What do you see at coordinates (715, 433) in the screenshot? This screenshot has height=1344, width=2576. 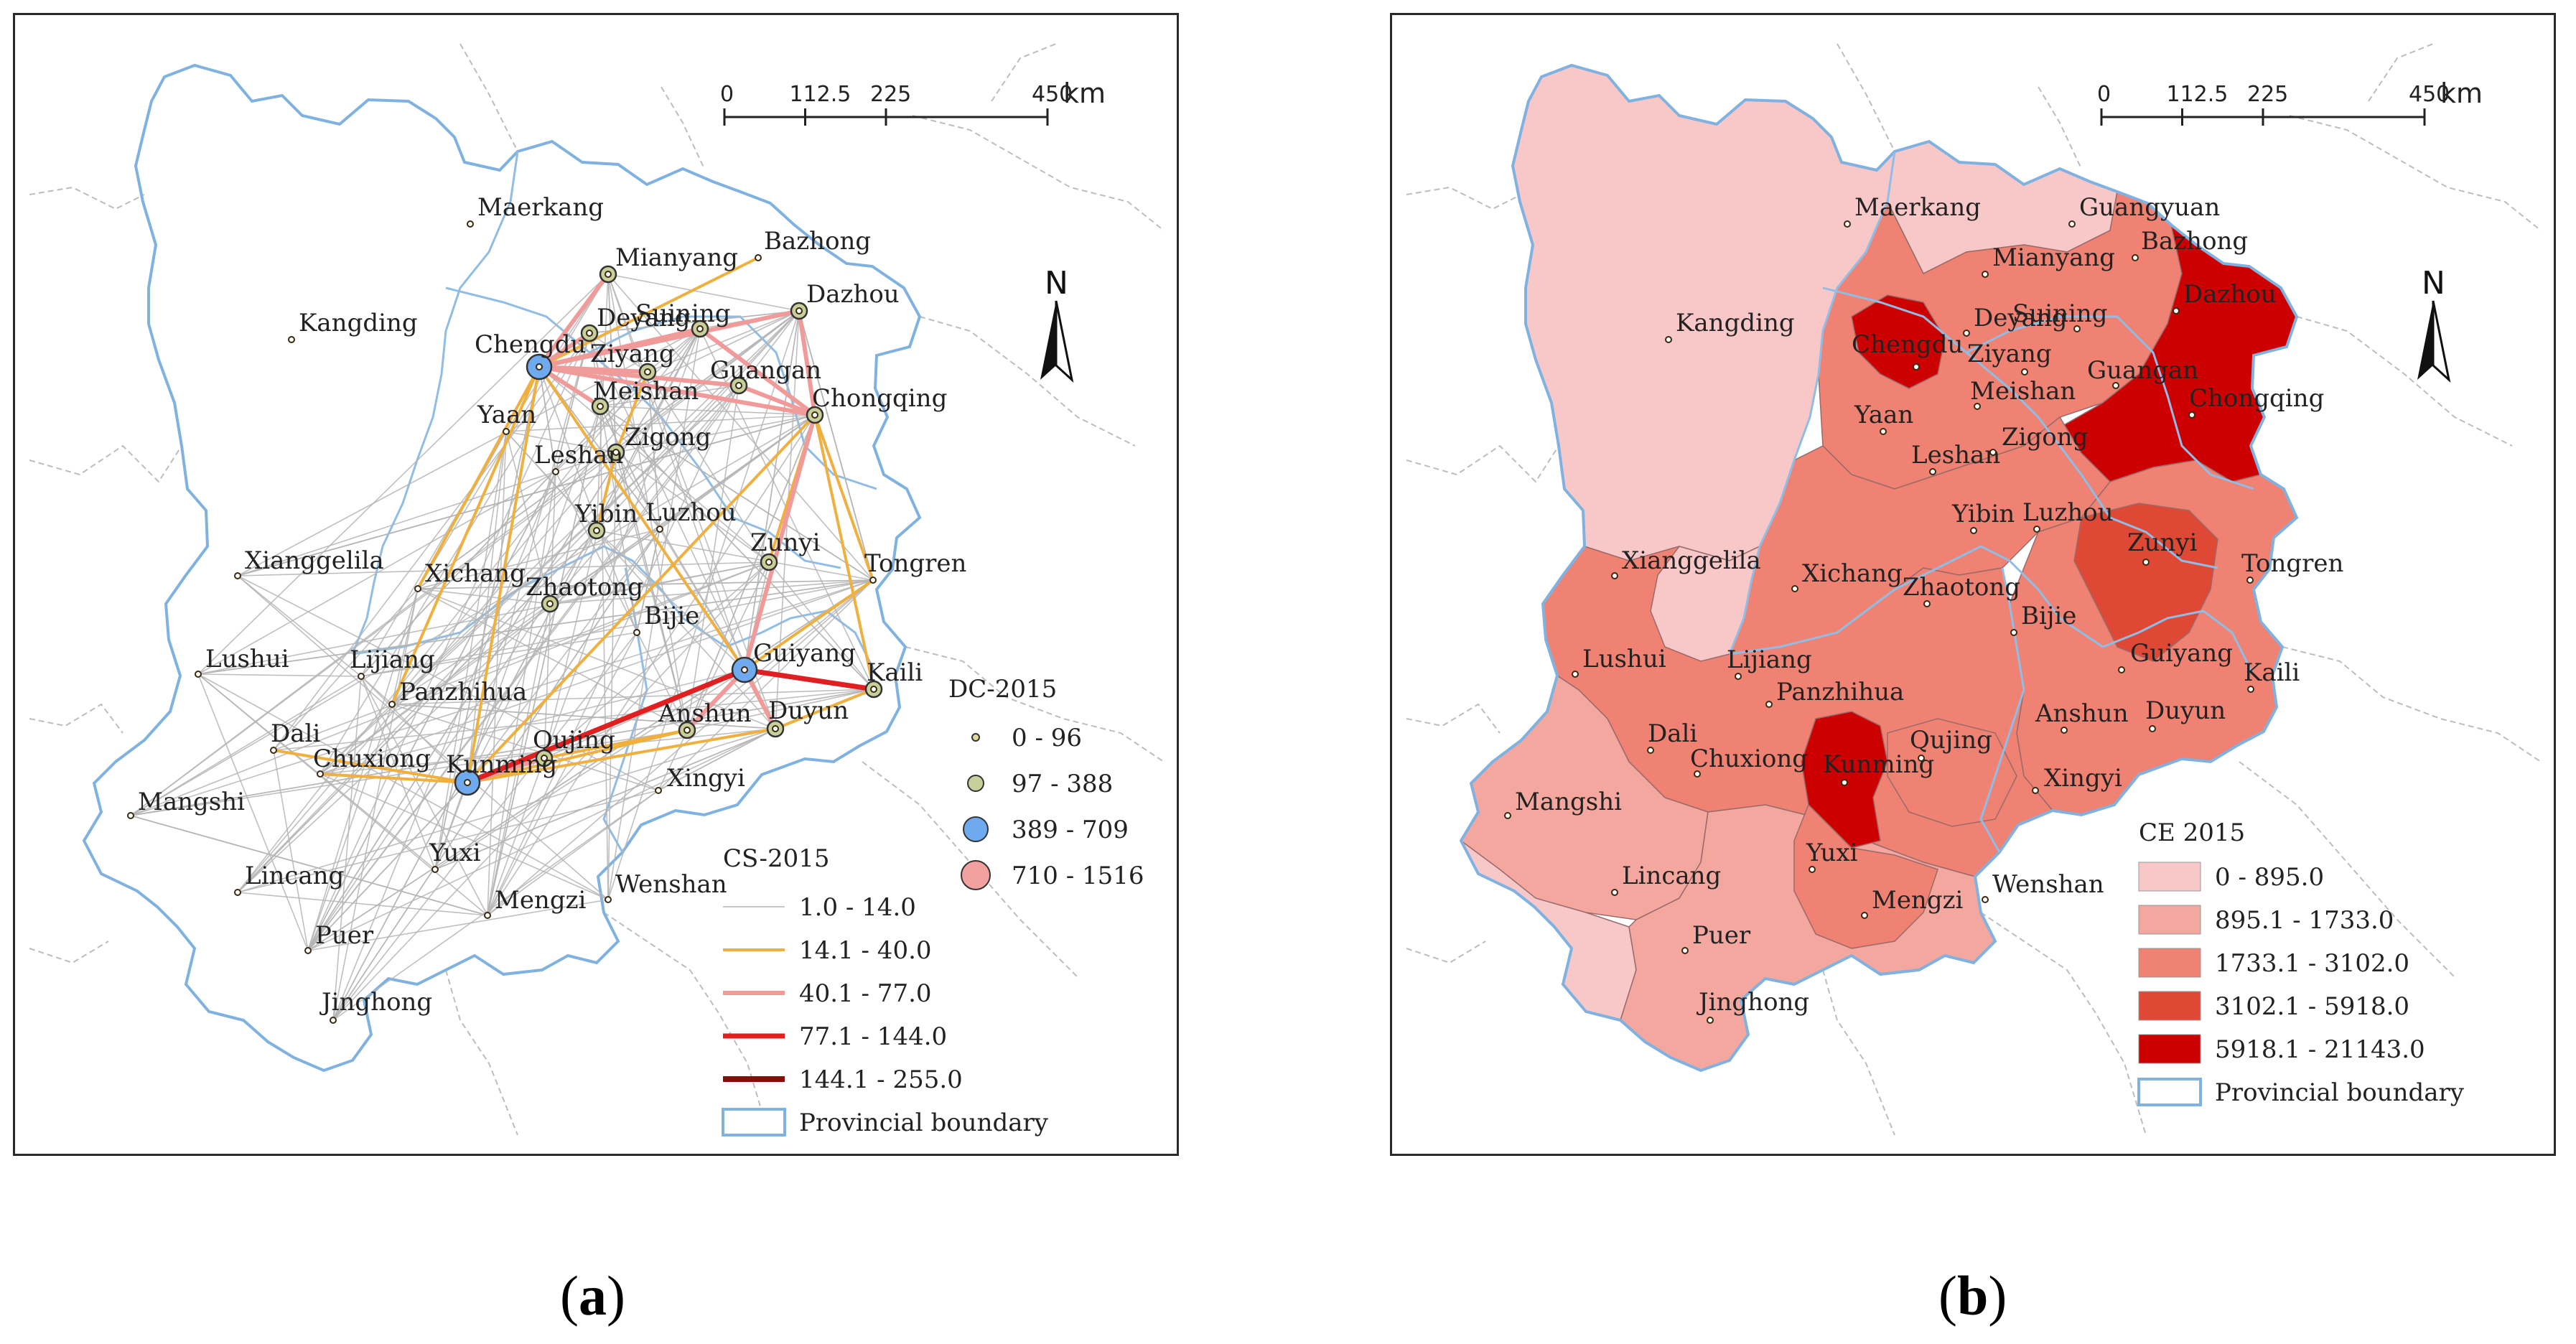 I see `link-zigong-chongqing` at bounding box center [715, 433].